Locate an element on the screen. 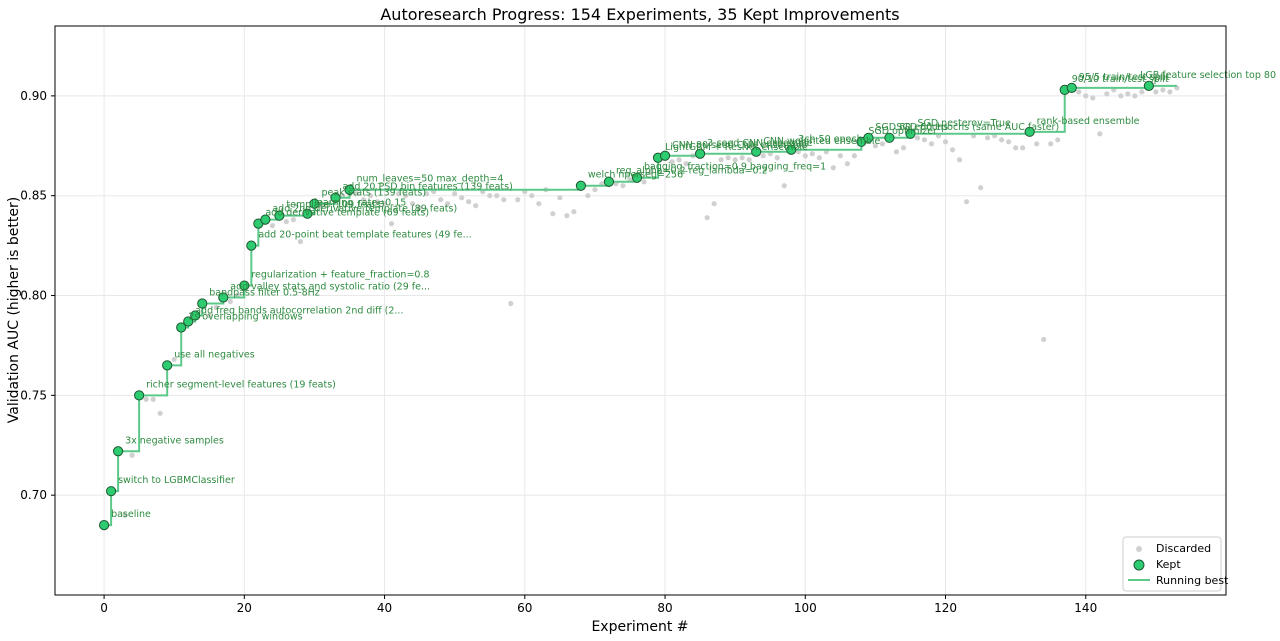  legend: Discarded Kept Running best is located at coordinates (1175, 564).